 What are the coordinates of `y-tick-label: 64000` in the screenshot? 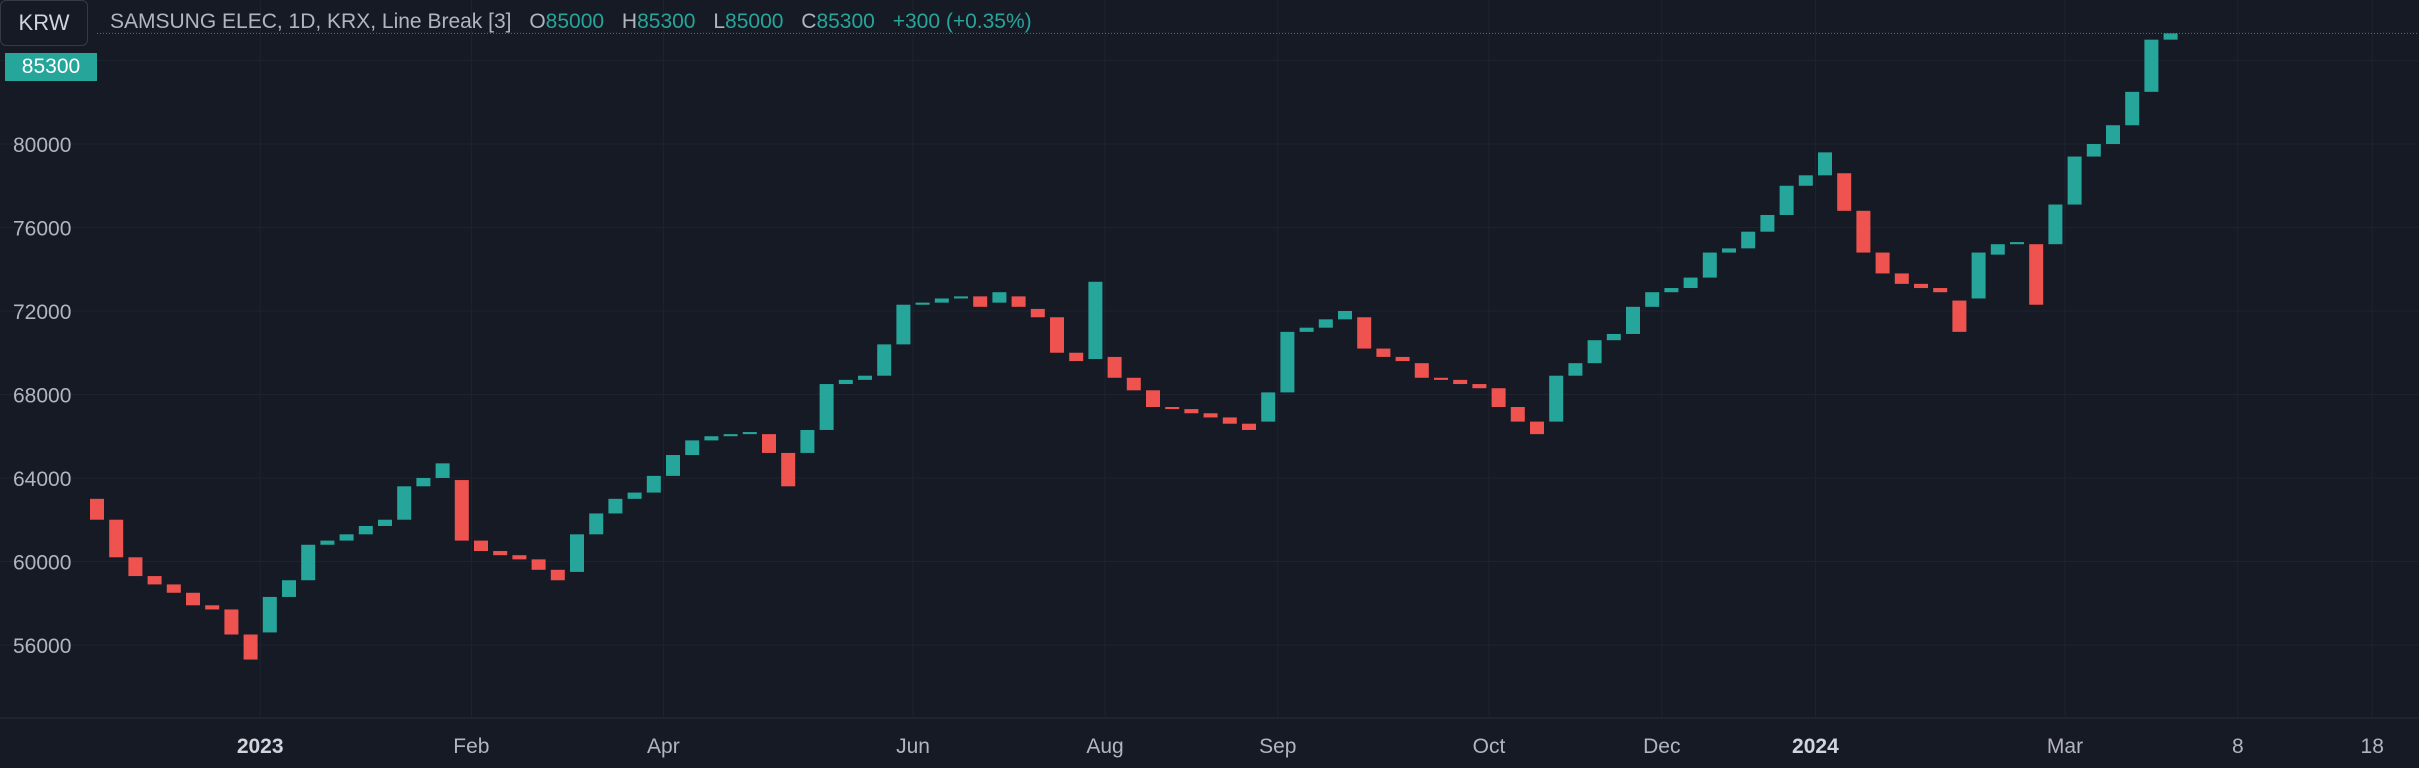 It's located at (42, 479).